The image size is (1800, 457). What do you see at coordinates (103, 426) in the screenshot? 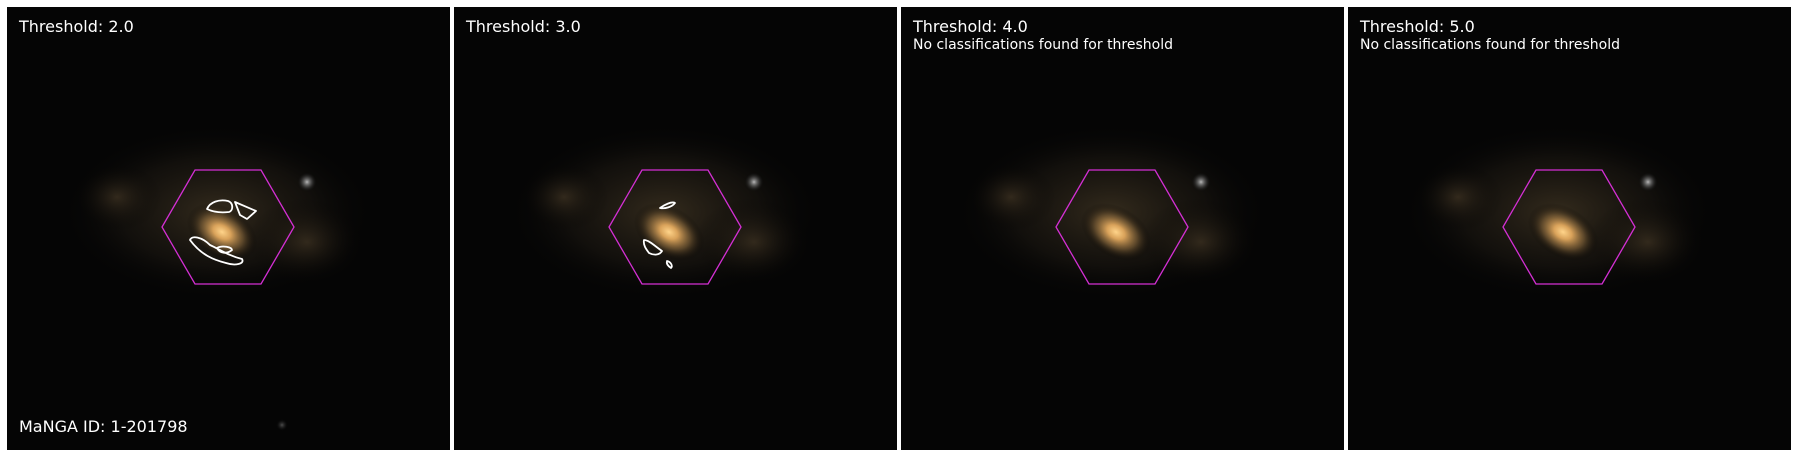
I see `manga-id-label: MaNGA ID: 1-201798` at bounding box center [103, 426].